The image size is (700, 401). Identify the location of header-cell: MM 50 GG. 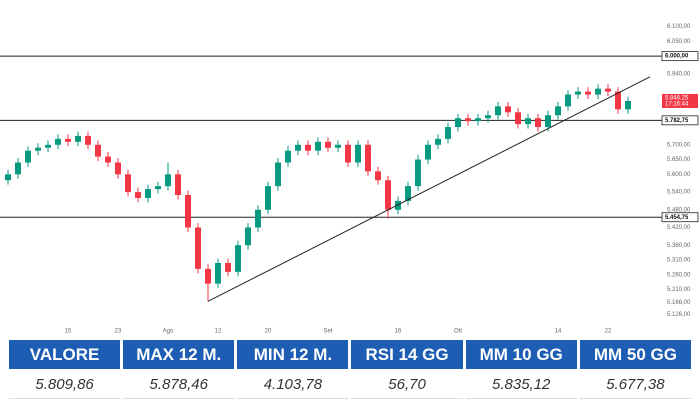
(635, 354).